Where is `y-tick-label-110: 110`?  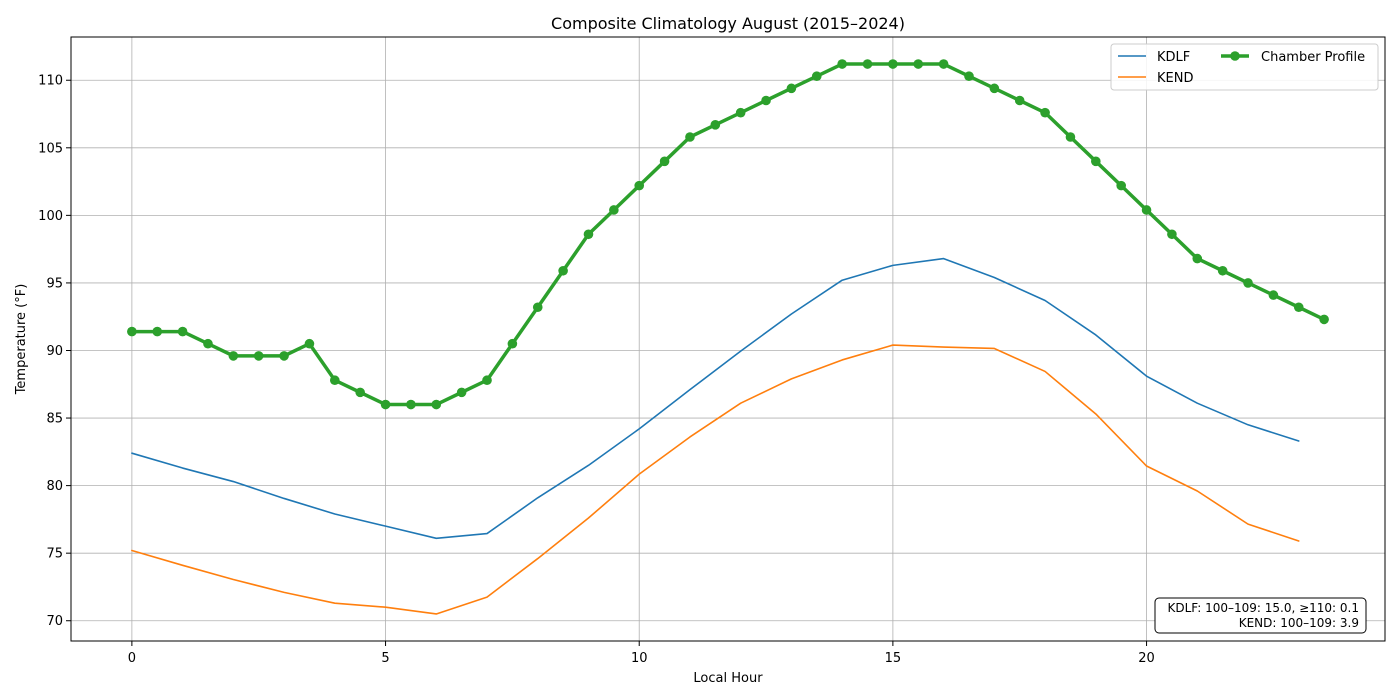
y-tick-label-110: 110 is located at coordinates (50, 81).